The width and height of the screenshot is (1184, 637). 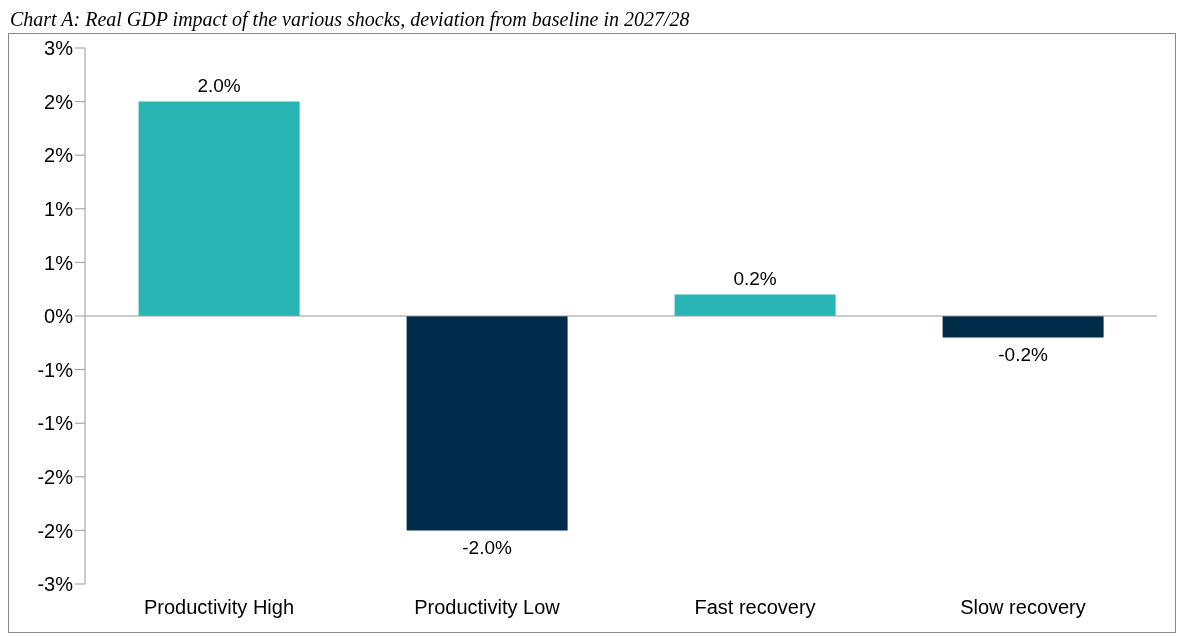 I want to click on y-tick-label: 0%, so click(x=59, y=316).